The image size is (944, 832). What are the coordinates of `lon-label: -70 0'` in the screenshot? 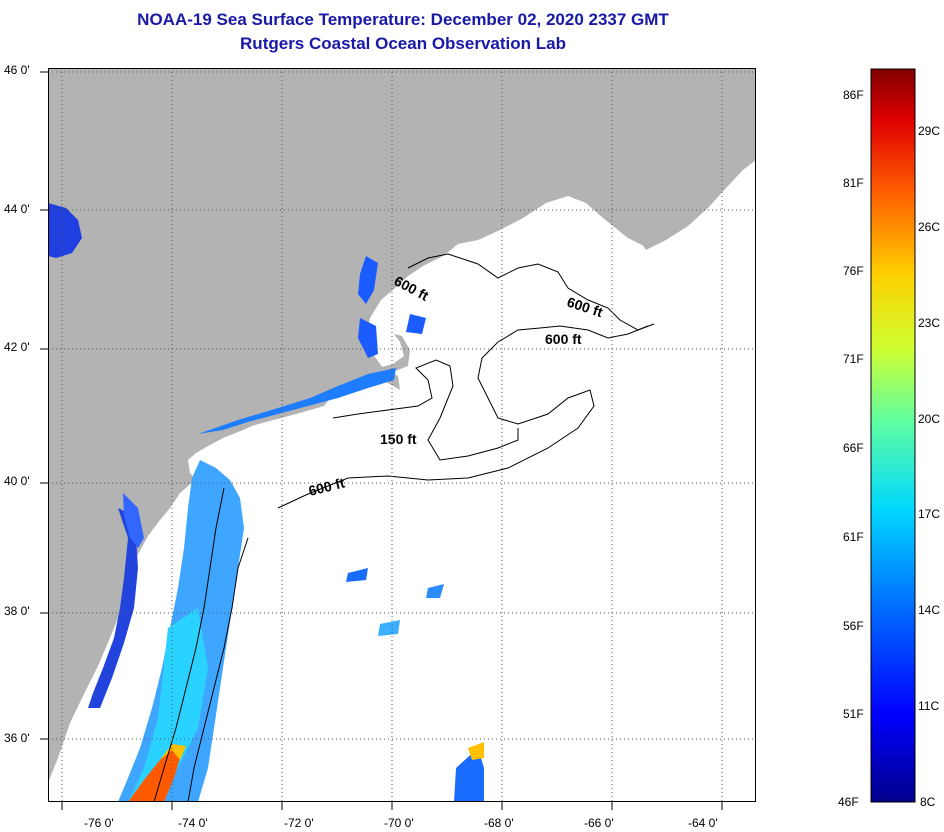 It's located at (399, 823).